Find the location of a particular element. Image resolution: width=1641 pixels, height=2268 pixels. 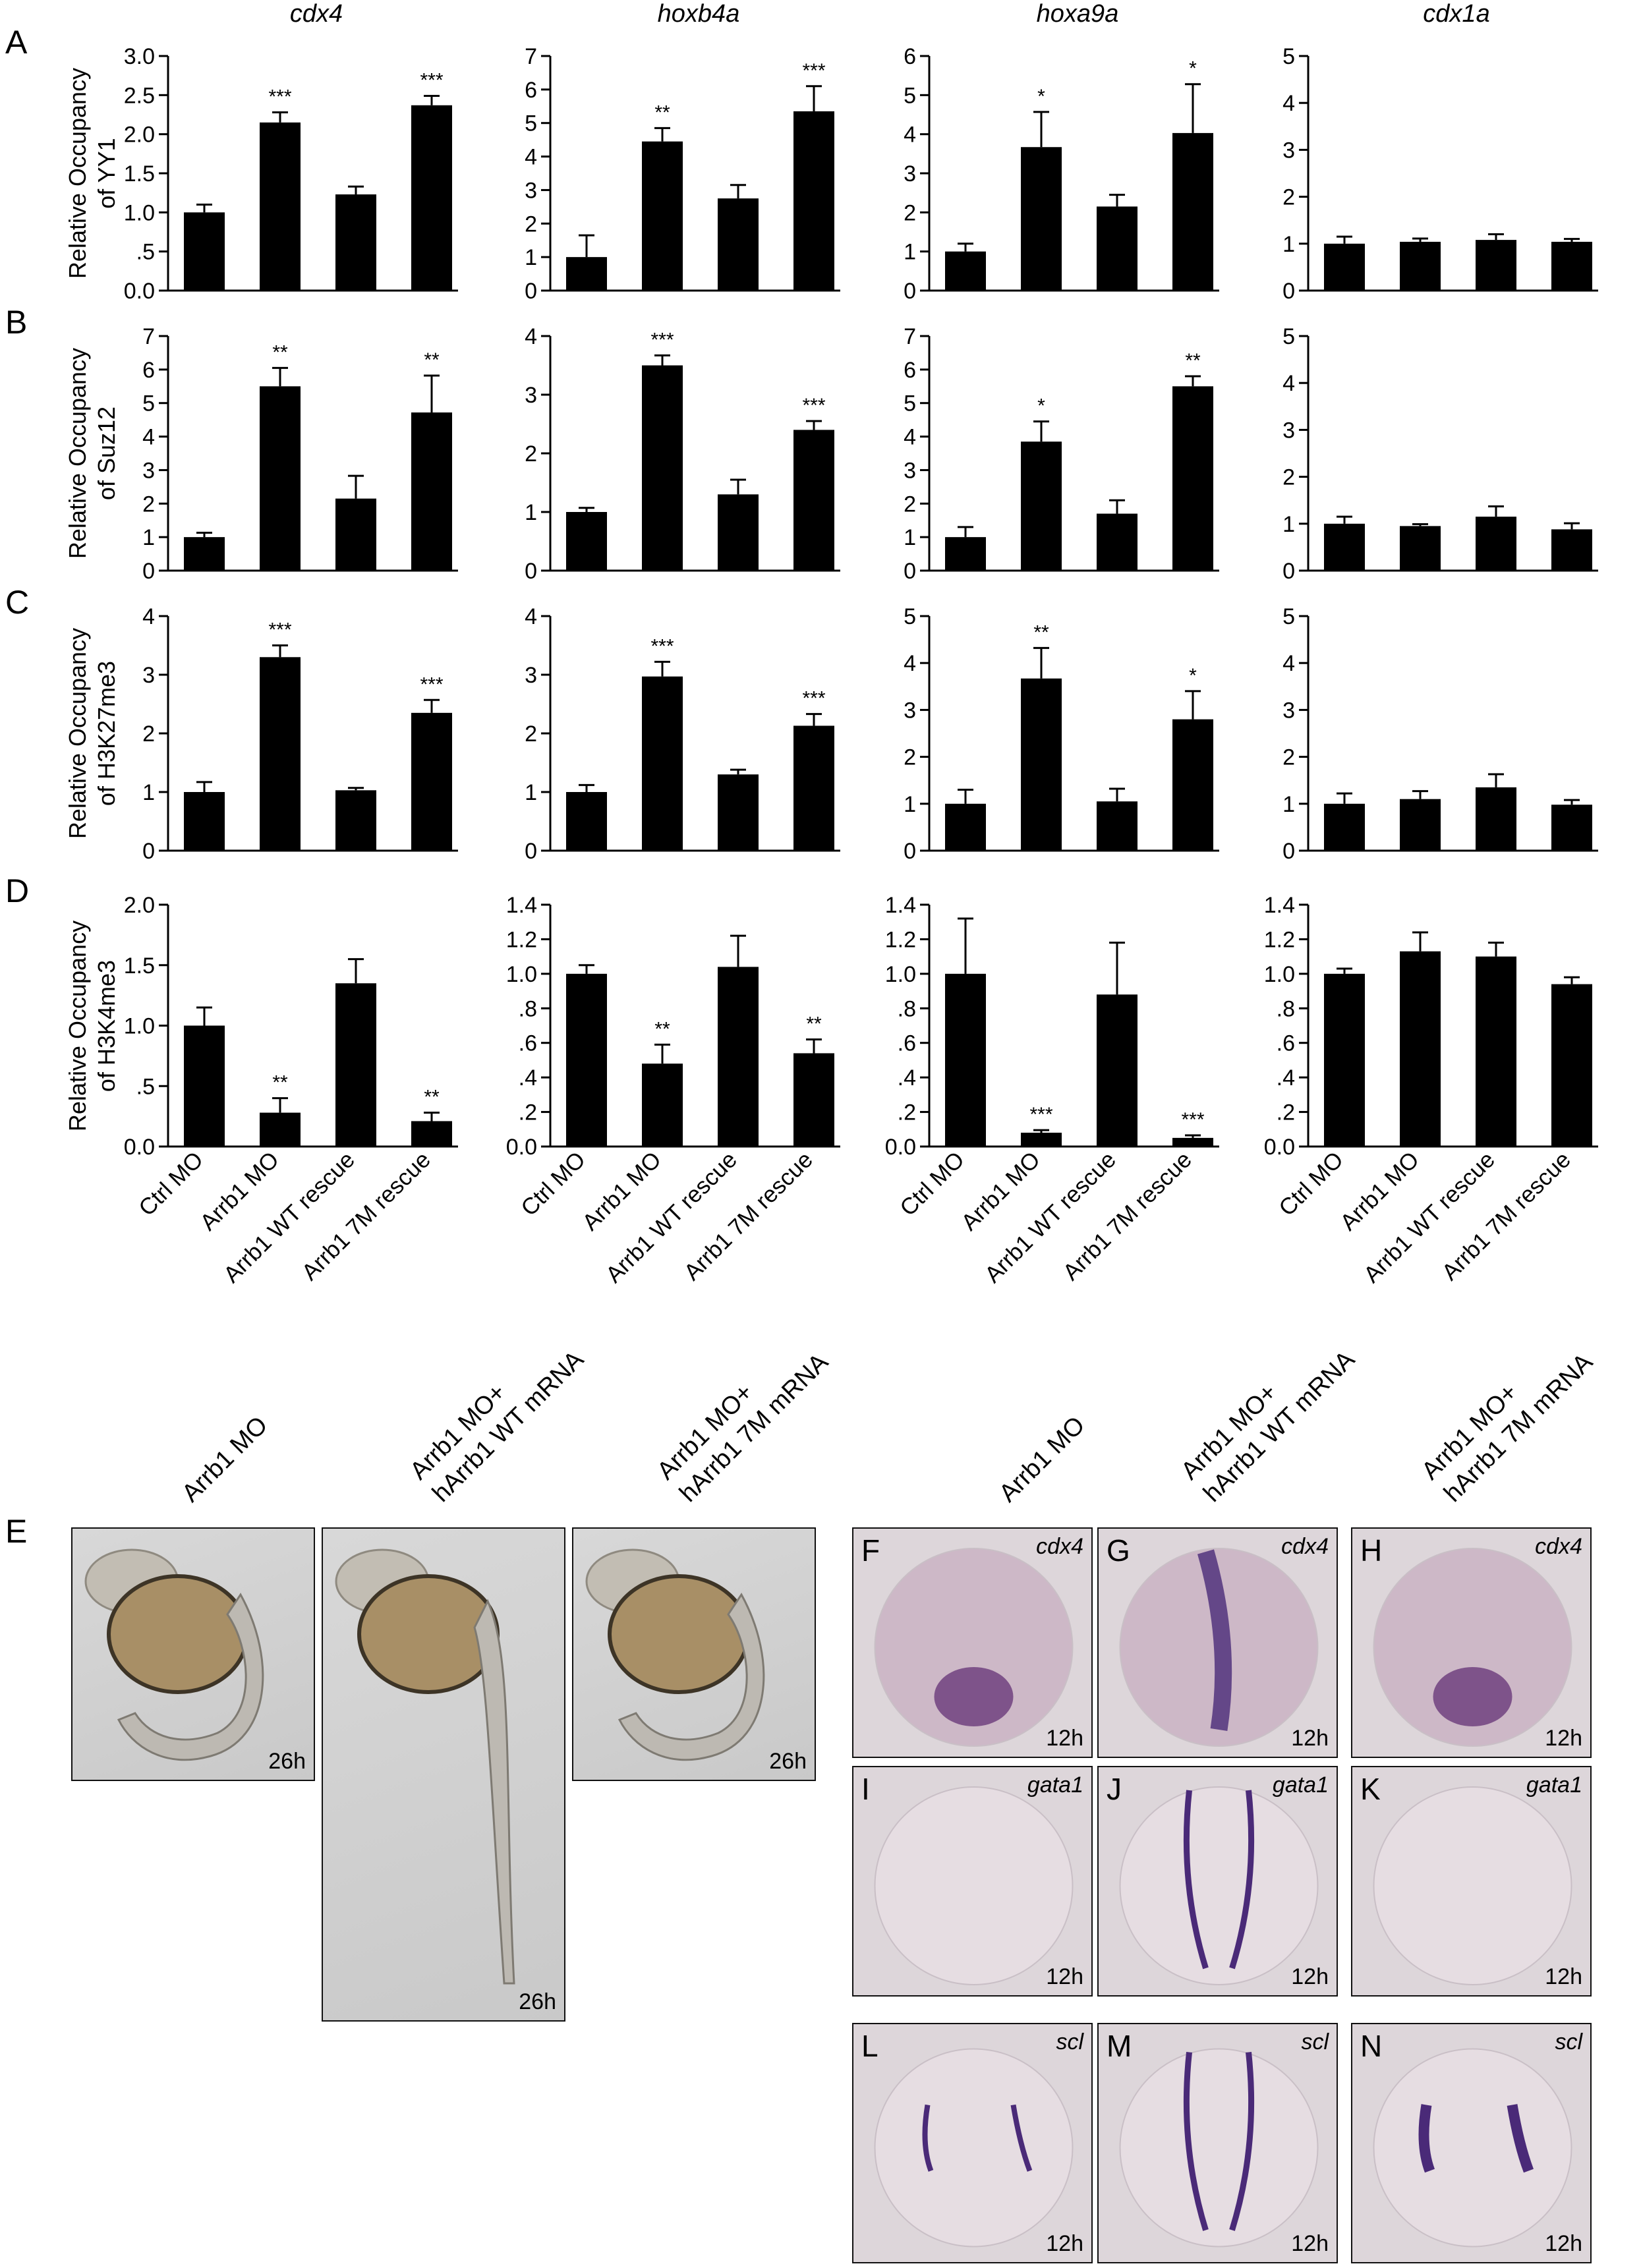

tile-label: M is located at coordinates (1120, 2046).